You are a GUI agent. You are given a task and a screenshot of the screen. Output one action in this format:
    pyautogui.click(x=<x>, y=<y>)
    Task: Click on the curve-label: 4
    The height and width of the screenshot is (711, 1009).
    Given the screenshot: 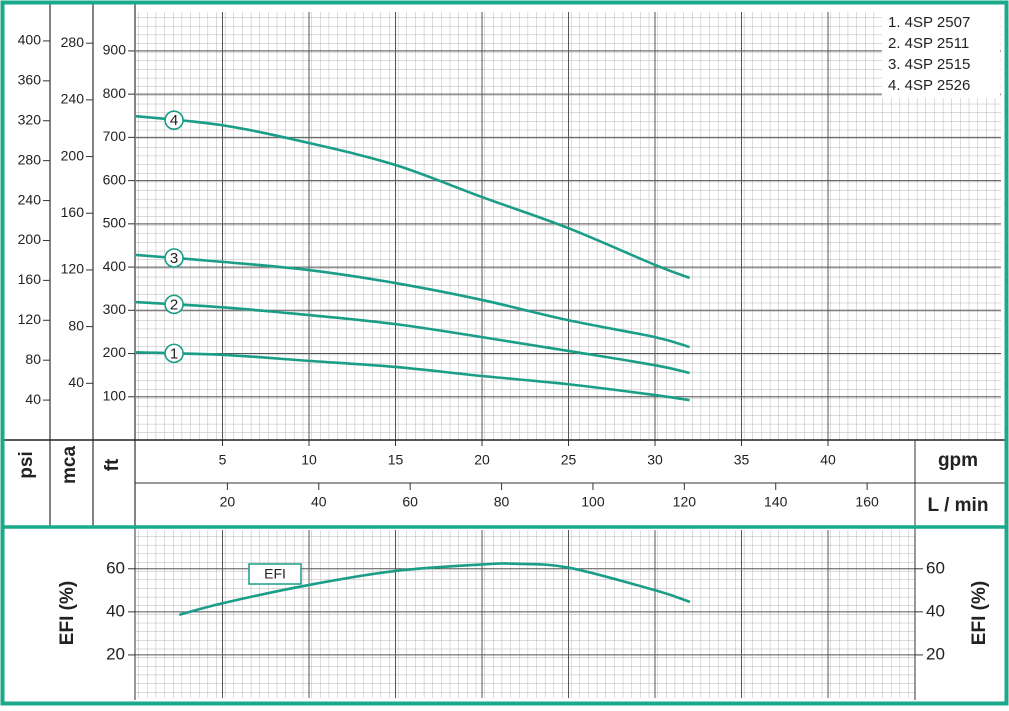 What is the action you would take?
    pyautogui.click(x=174, y=120)
    